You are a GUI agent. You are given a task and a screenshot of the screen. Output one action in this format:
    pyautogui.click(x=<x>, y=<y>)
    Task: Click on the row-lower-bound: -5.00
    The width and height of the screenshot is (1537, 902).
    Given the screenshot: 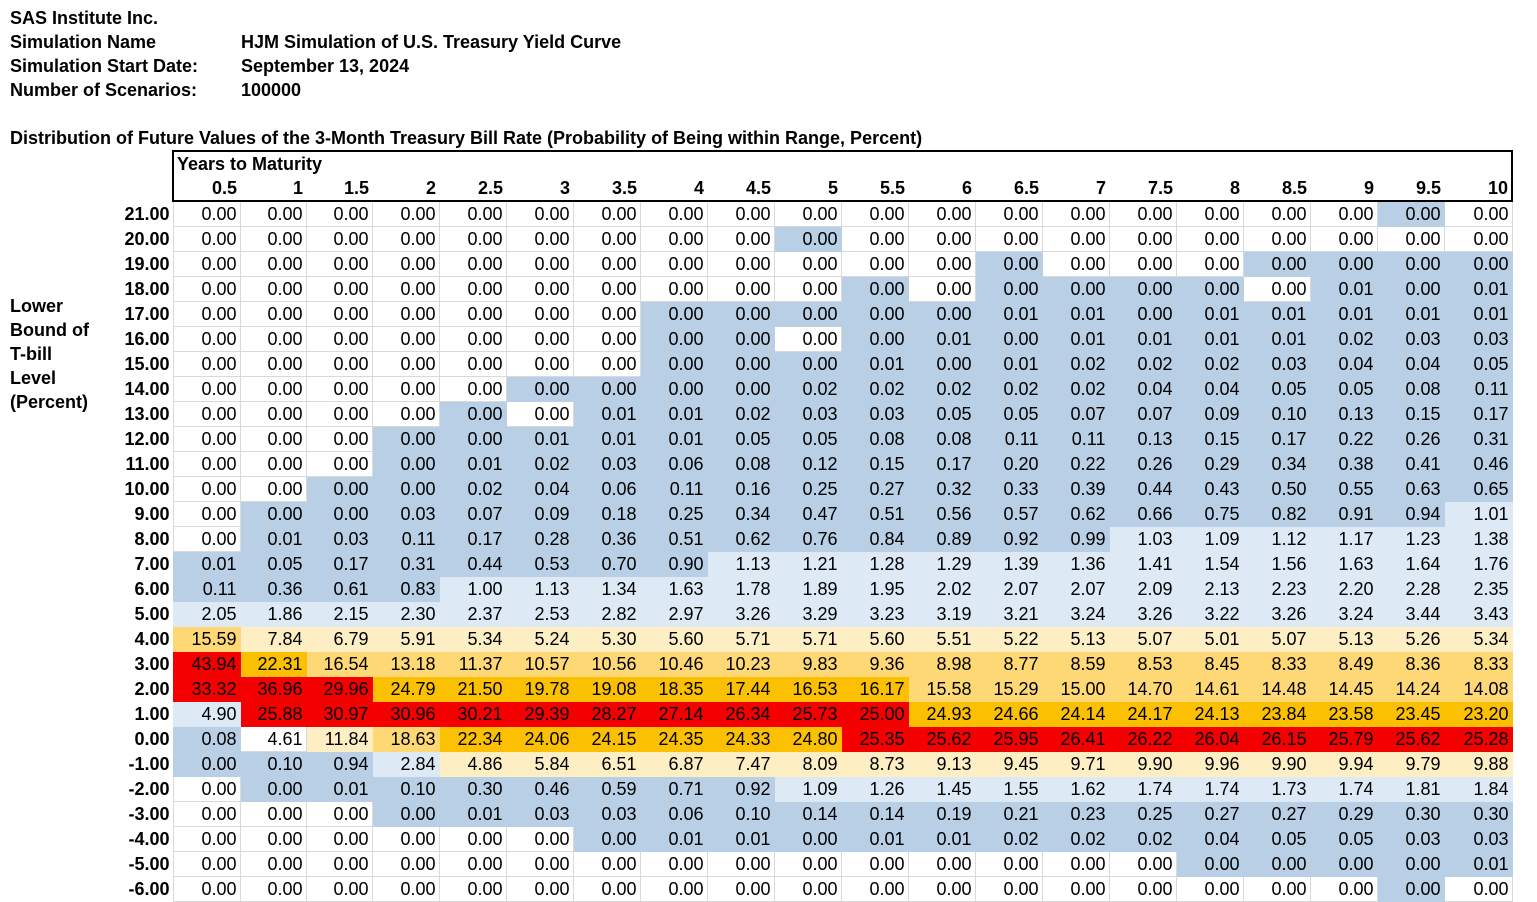 What is the action you would take?
    pyautogui.click(x=138, y=864)
    